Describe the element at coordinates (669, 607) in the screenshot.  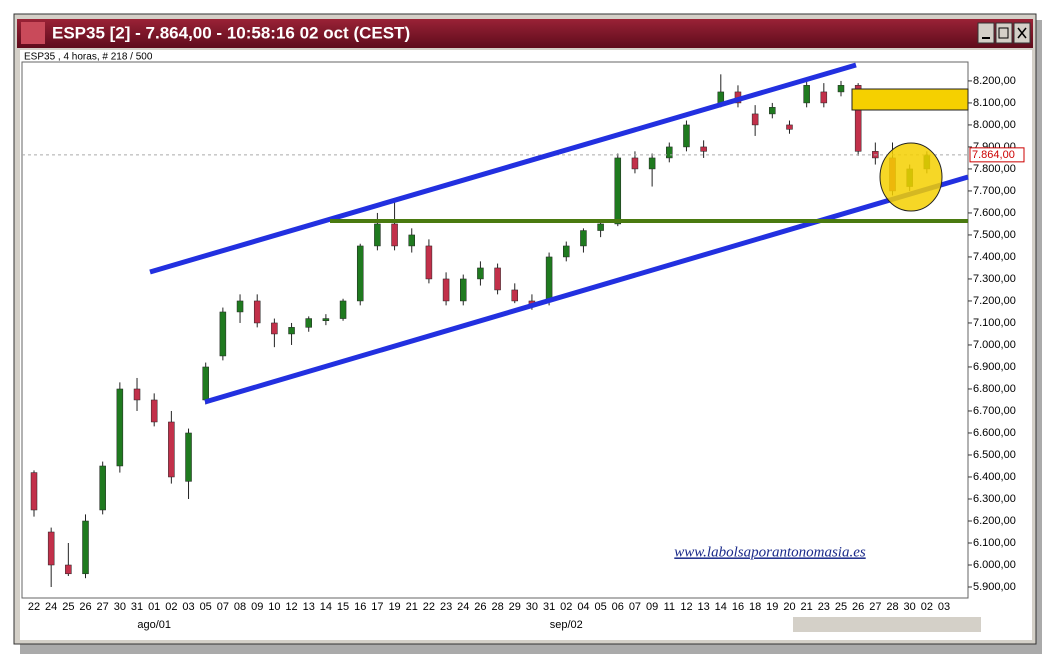
I see `x-tick-label: 11` at that location.